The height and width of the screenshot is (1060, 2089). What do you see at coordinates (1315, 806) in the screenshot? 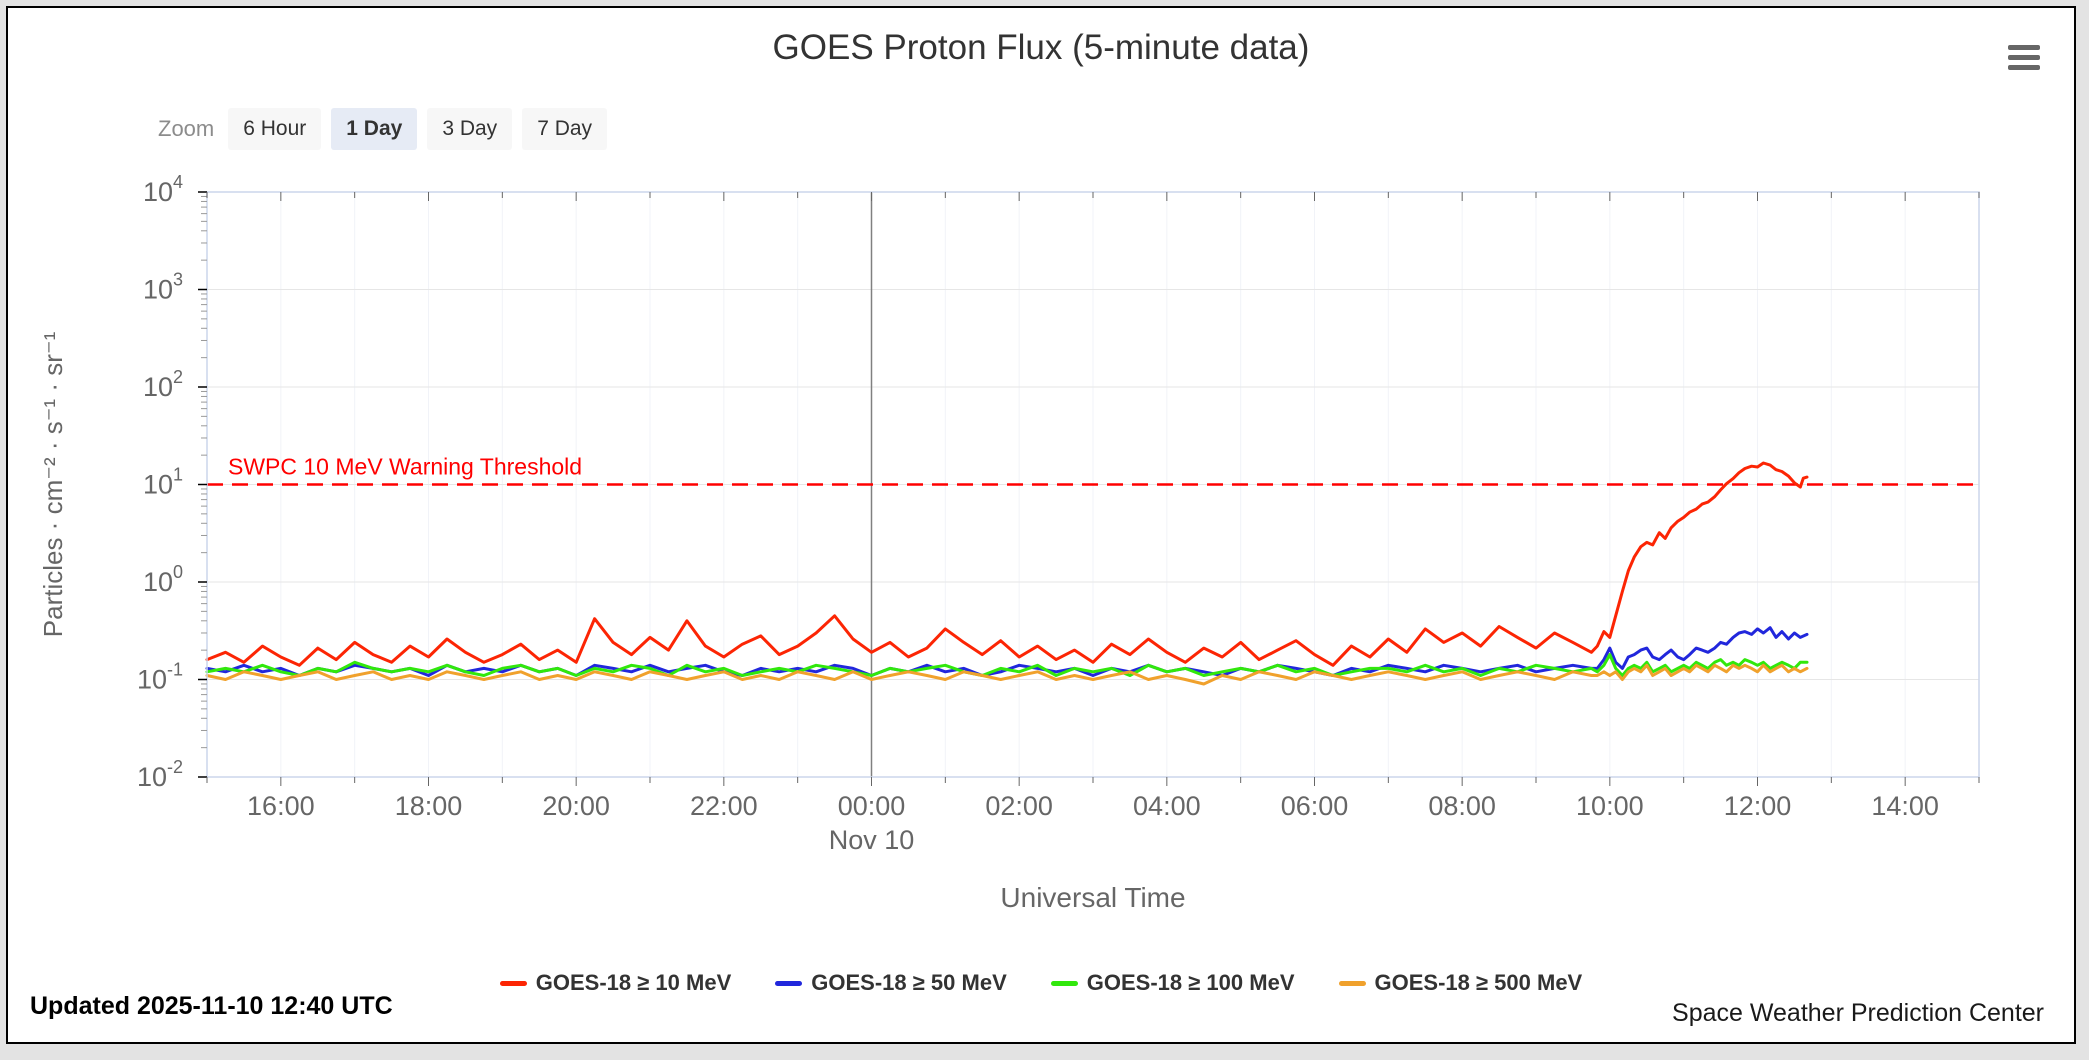
I see `x-tick-label: 06:00` at bounding box center [1315, 806].